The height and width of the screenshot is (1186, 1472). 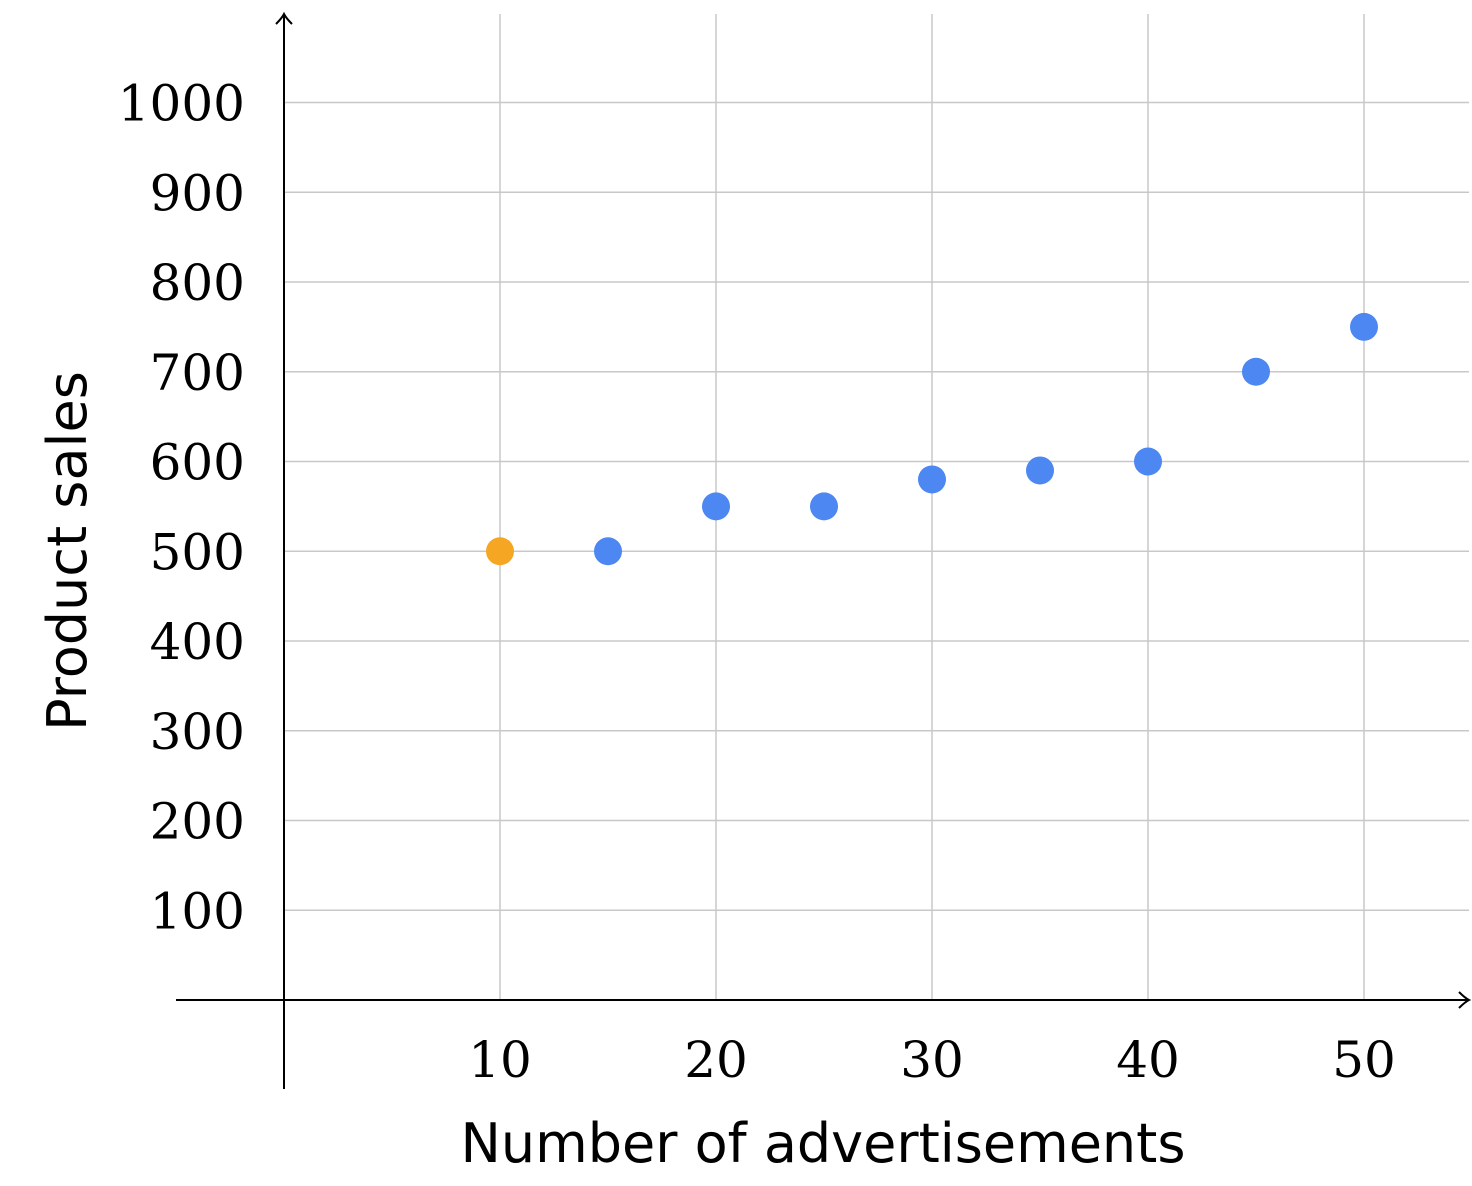 I want to click on data-points, so click(x=932, y=439).